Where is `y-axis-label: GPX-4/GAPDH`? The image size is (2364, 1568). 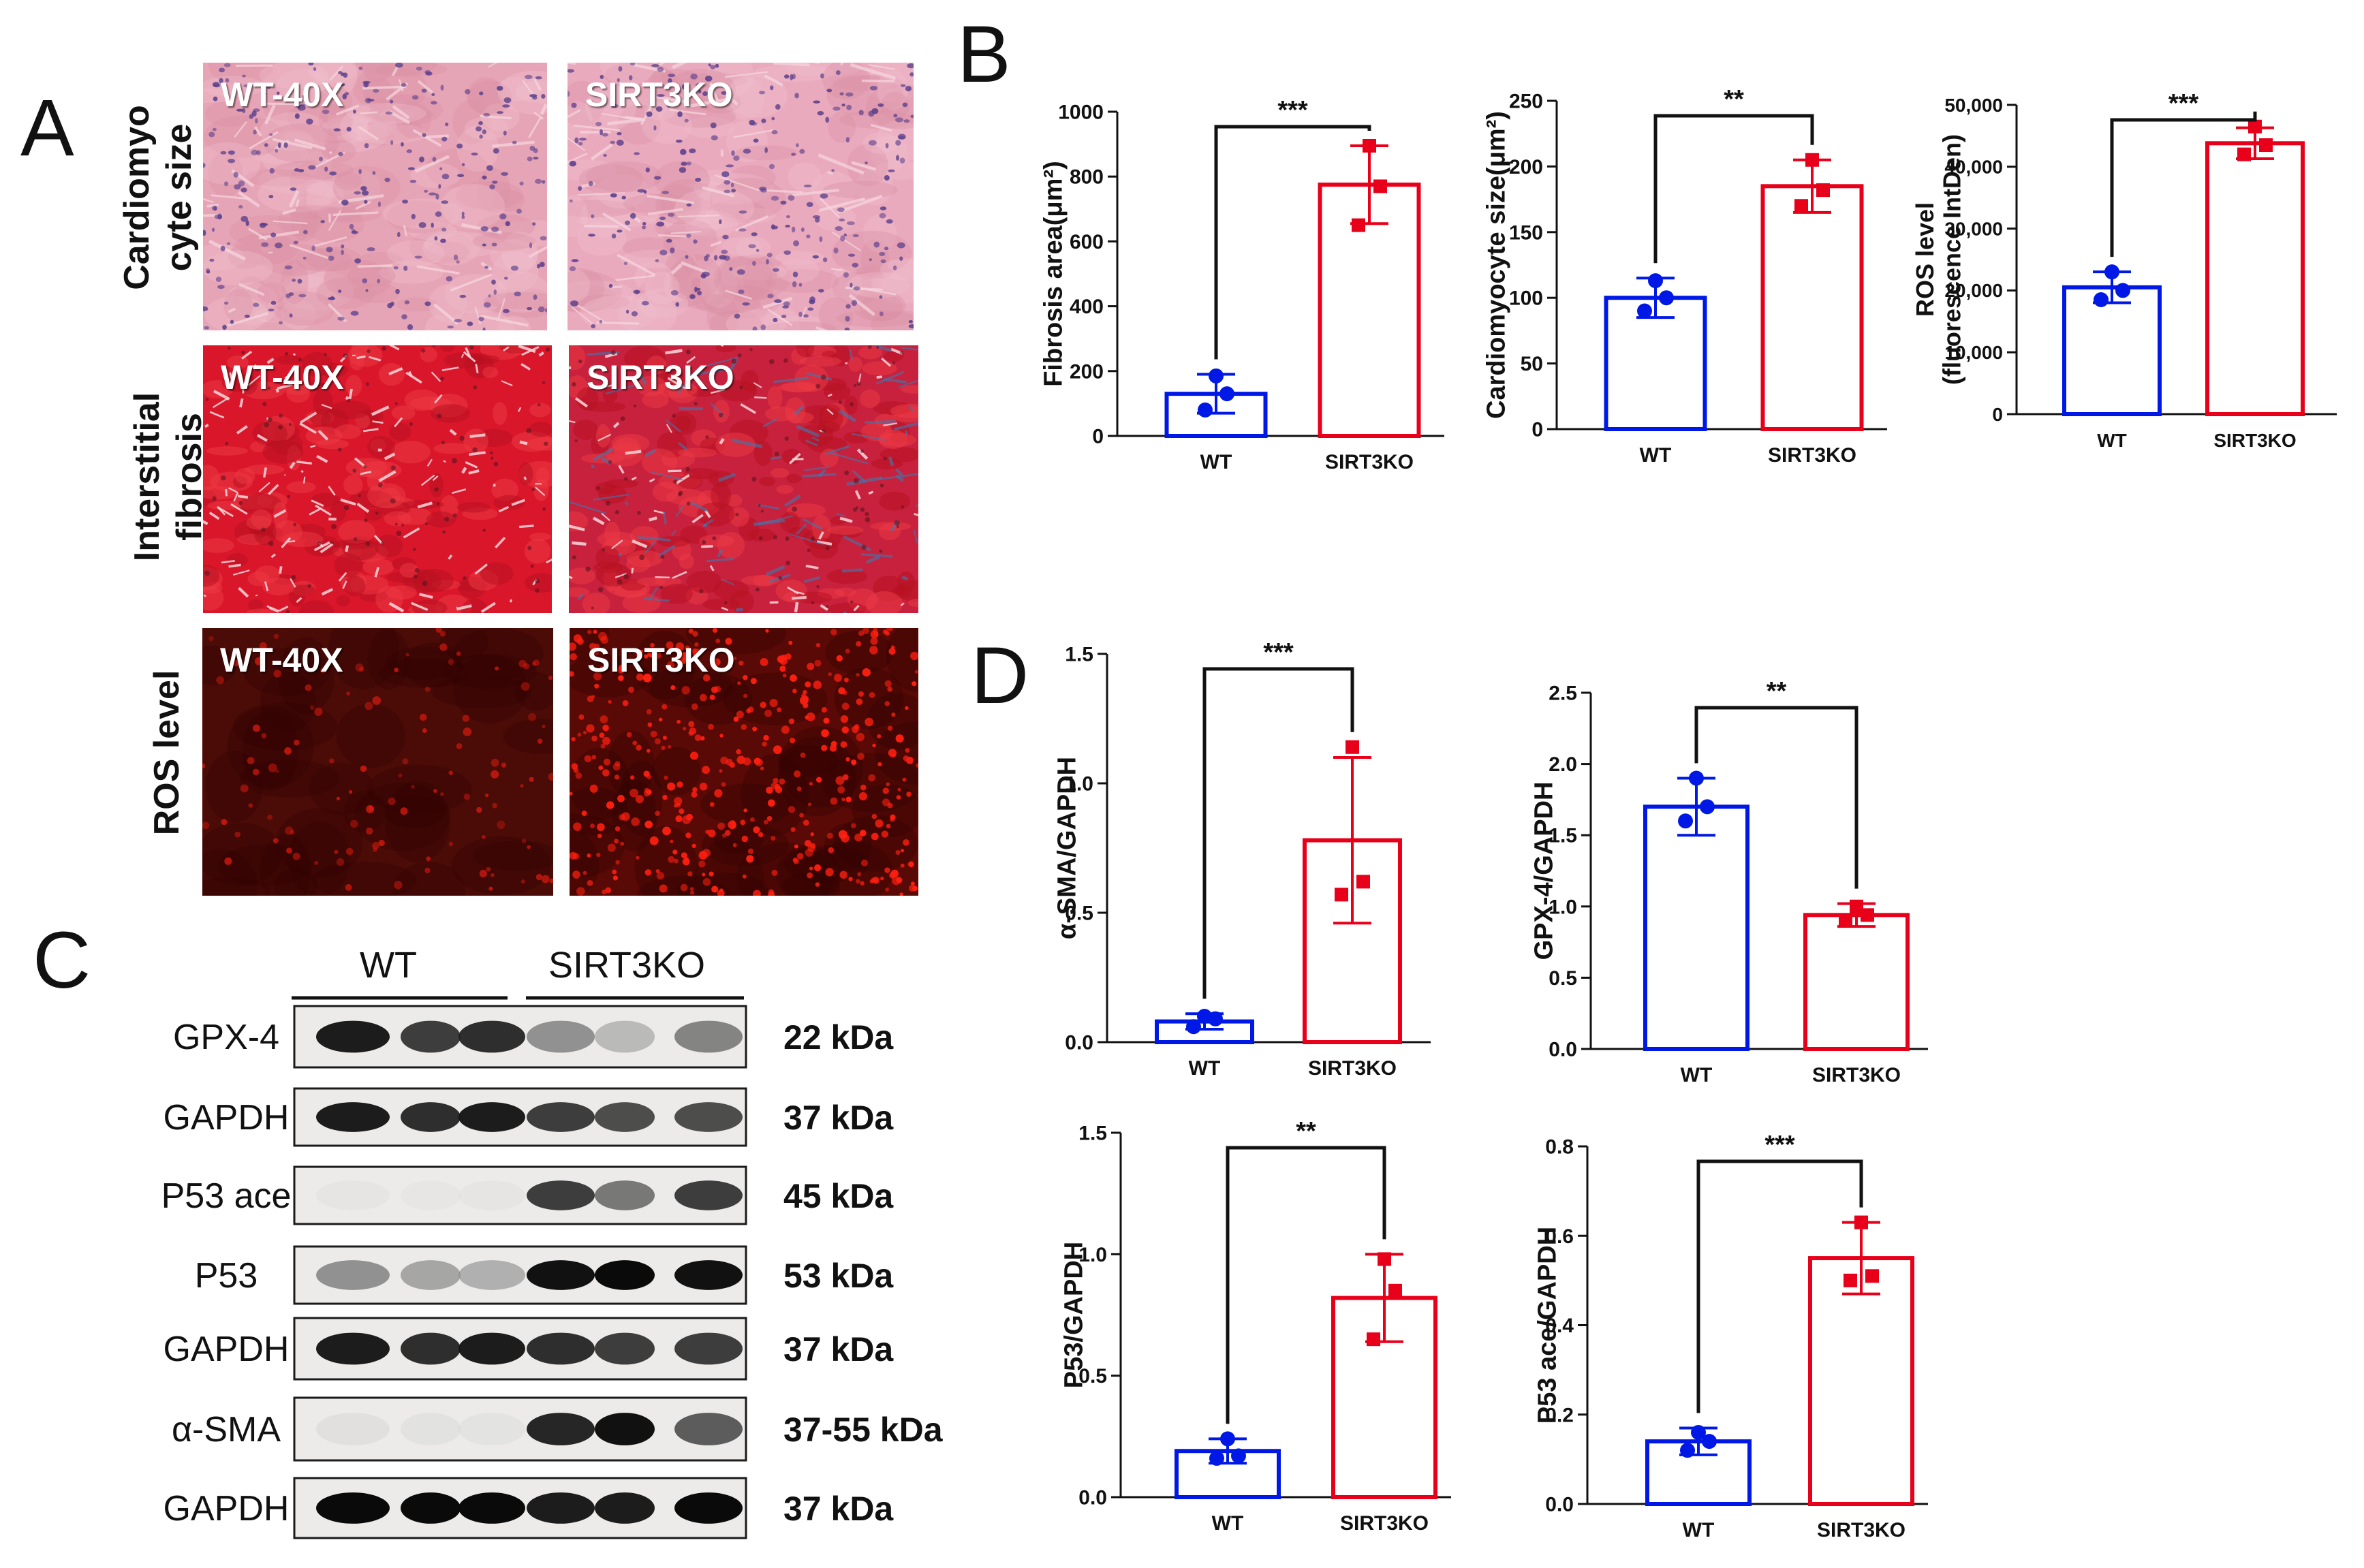 y-axis-label: GPX-4/GAPDH is located at coordinates (1543, 871).